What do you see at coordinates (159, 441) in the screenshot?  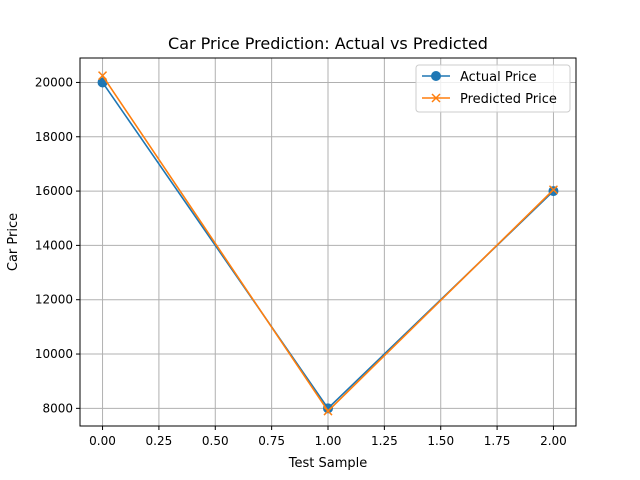 I see `x-tick-label: 0.25` at bounding box center [159, 441].